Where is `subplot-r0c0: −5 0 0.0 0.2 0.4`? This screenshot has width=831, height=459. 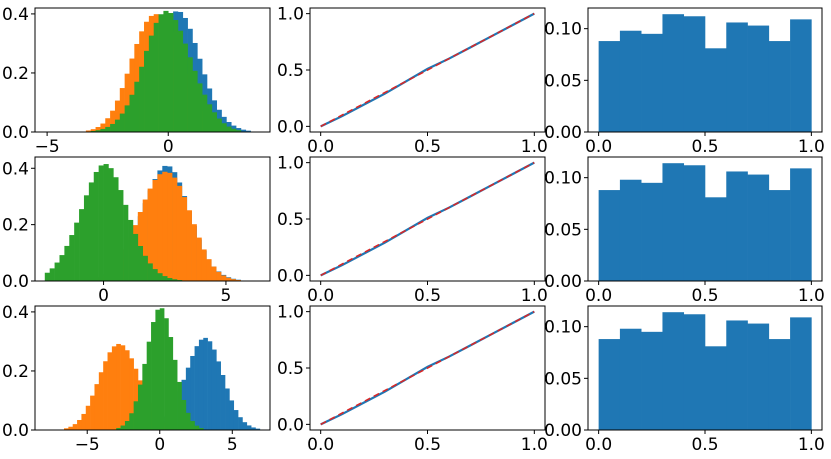
subplot-r0c0: −5 0 0.0 0.2 0.4 is located at coordinates (136, 81).